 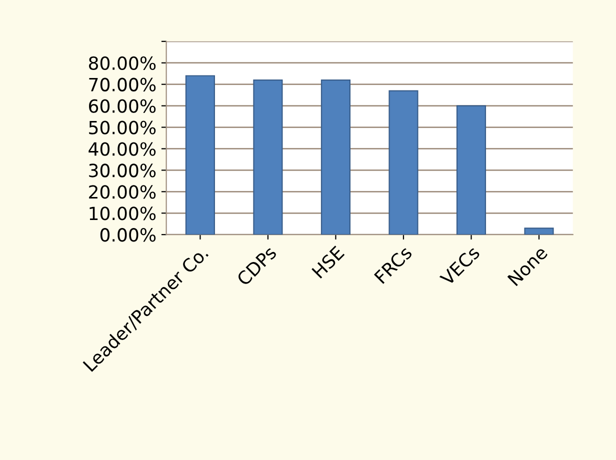 What do you see at coordinates (122, 192) in the screenshot?
I see `y-tick-label: 20.00%` at bounding box center [122, 192].